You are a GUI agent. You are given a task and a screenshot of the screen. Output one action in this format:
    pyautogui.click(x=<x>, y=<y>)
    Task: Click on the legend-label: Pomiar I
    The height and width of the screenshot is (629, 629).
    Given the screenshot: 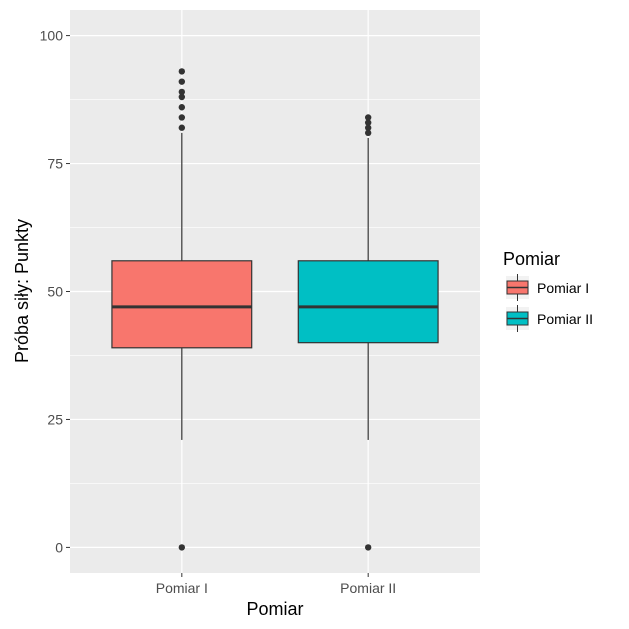 What is the action you would take?
    pyautogui.click(x=563, y=288)
    